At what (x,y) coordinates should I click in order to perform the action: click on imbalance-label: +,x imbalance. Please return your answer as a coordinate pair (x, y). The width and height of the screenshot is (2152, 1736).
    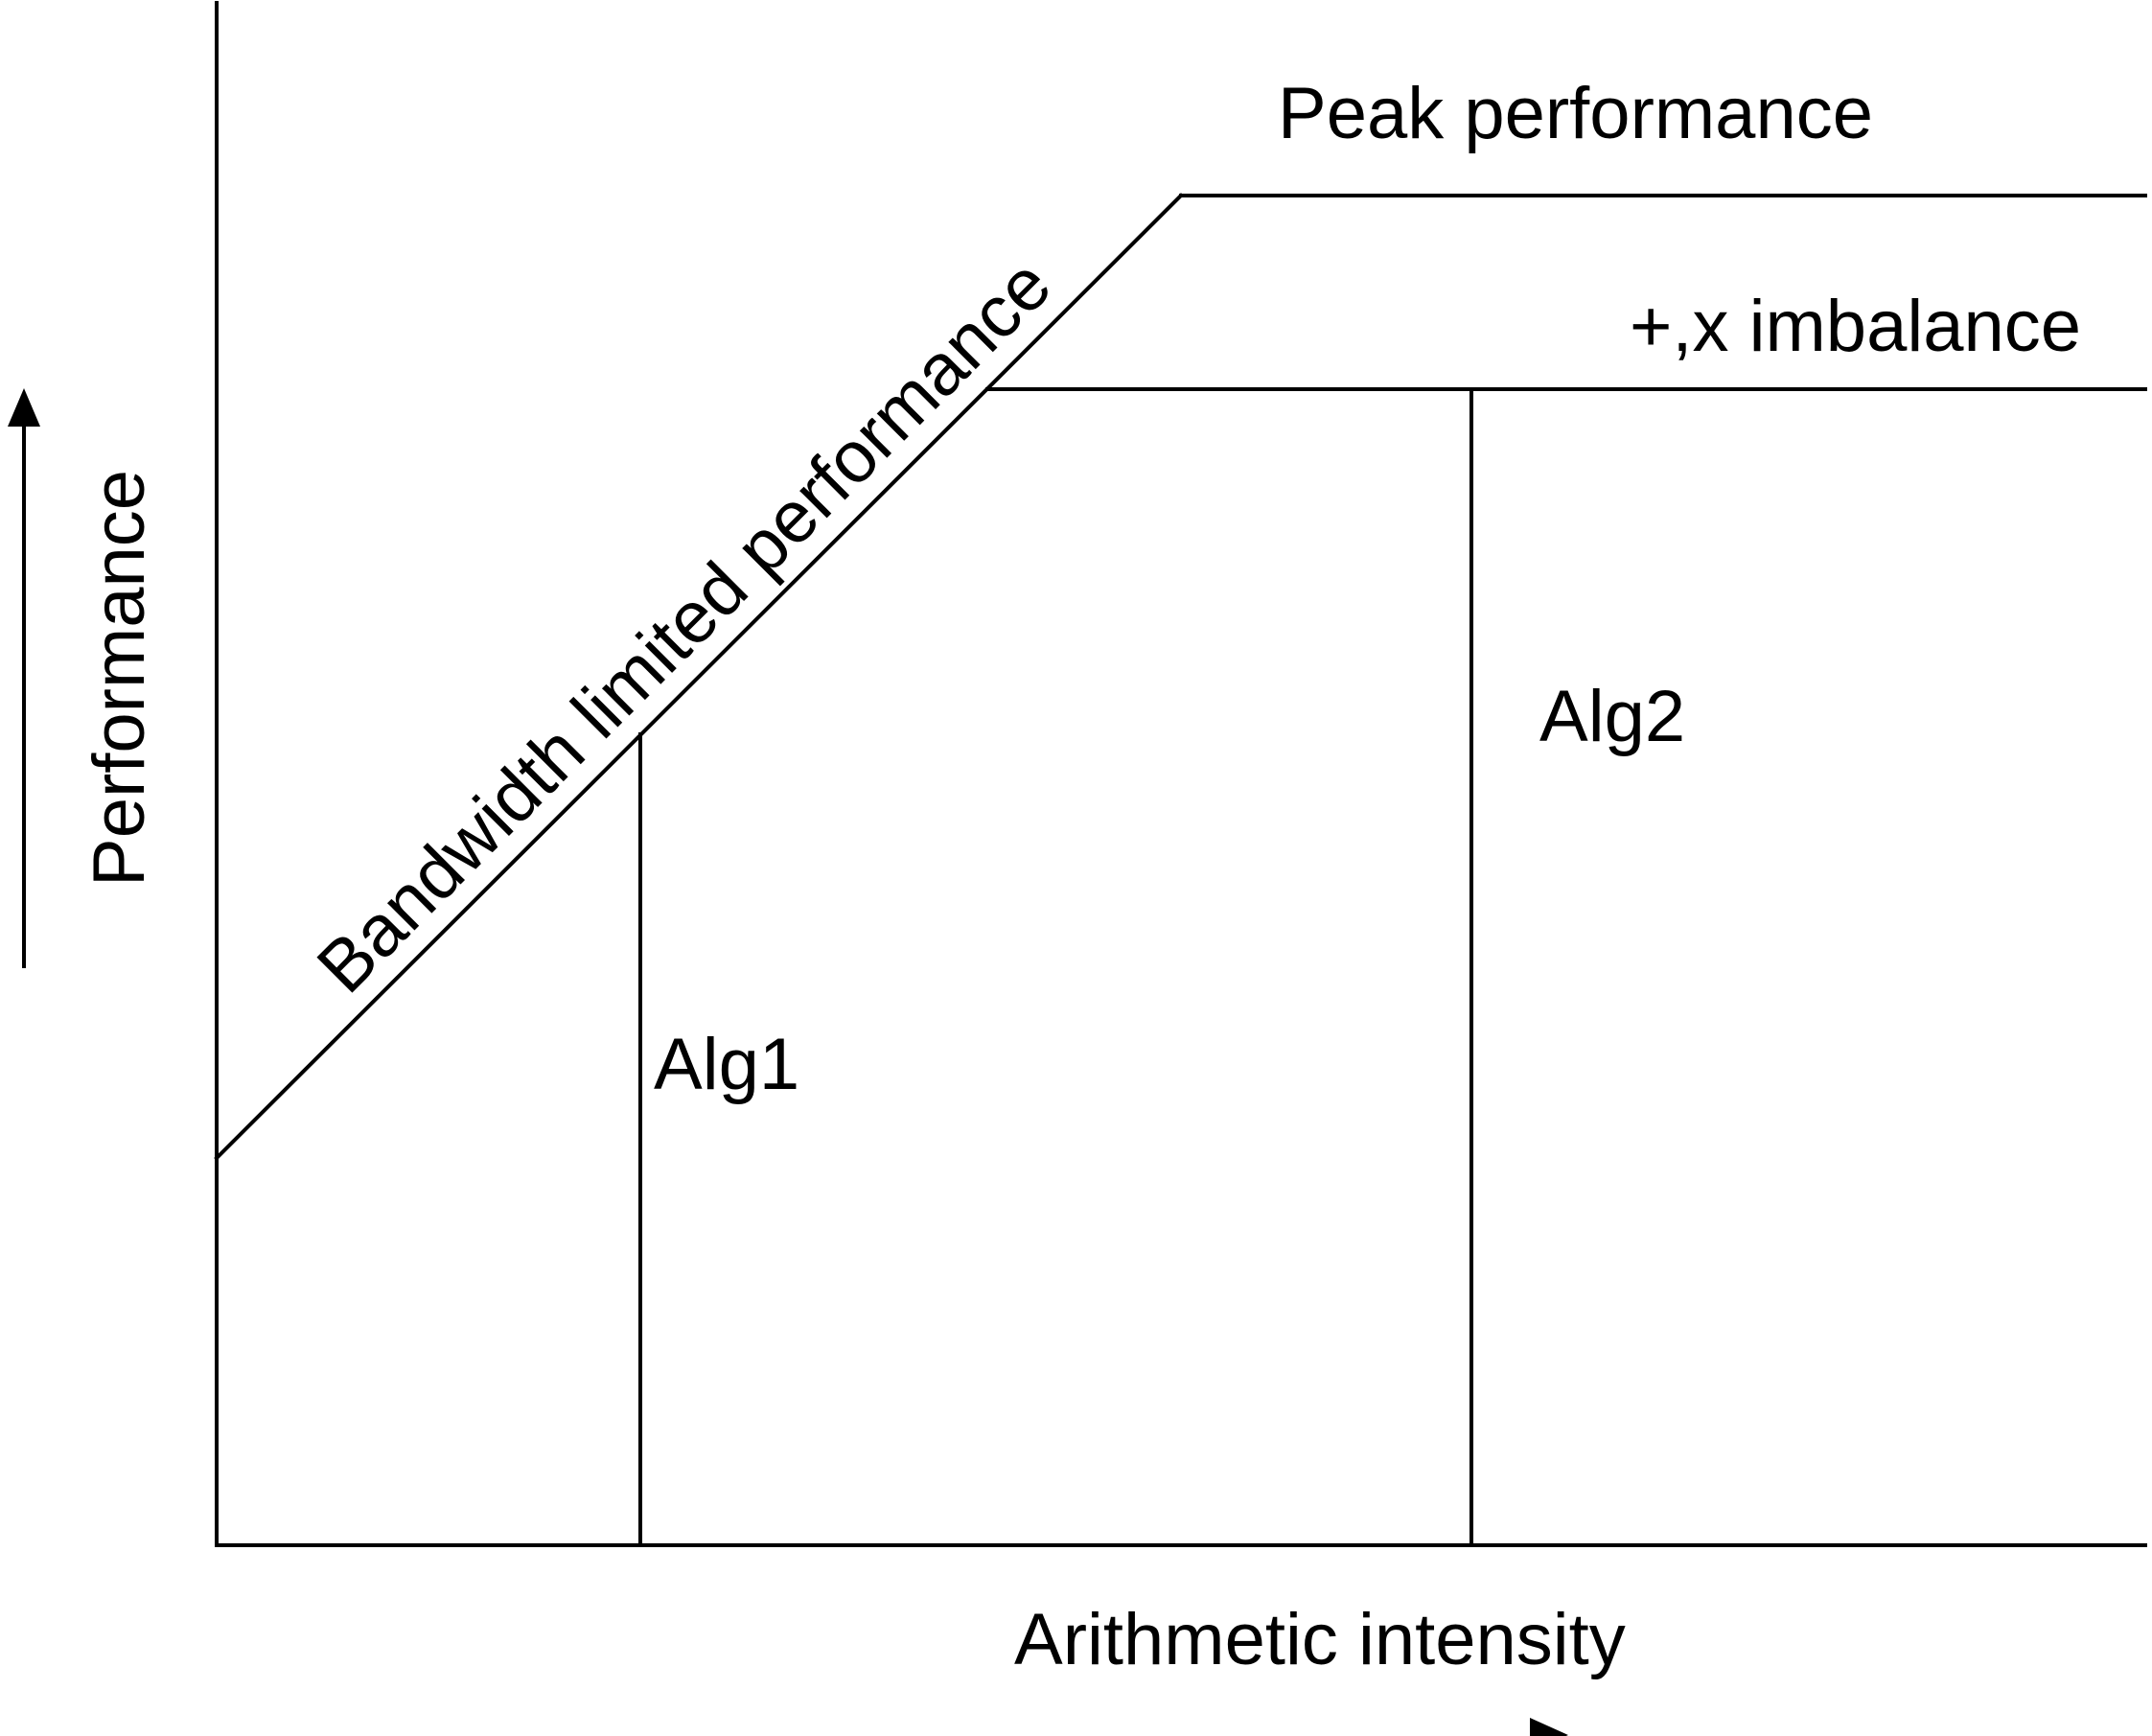
    Looking at the image, I should click on (1855, 326).